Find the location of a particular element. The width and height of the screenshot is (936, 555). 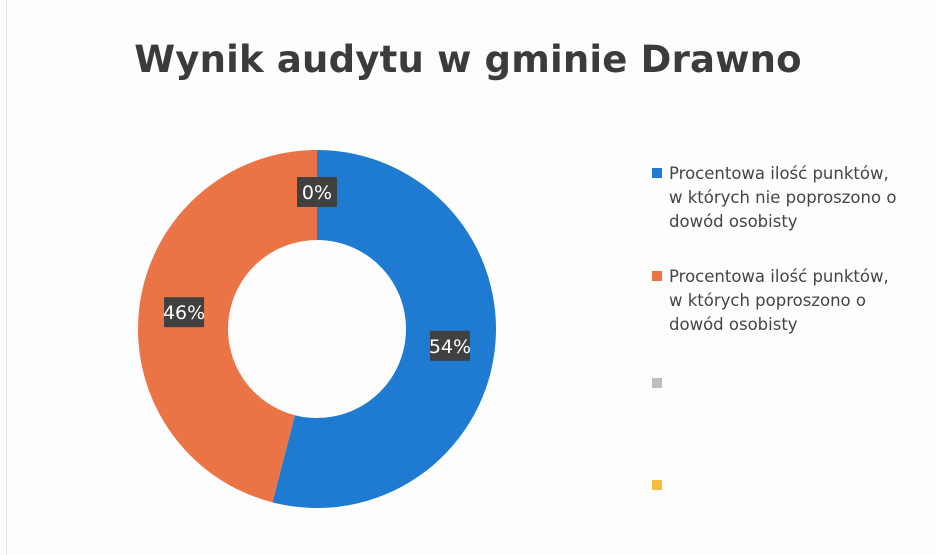

data-label-text-0: 54% is located at coordinates (450, 347).